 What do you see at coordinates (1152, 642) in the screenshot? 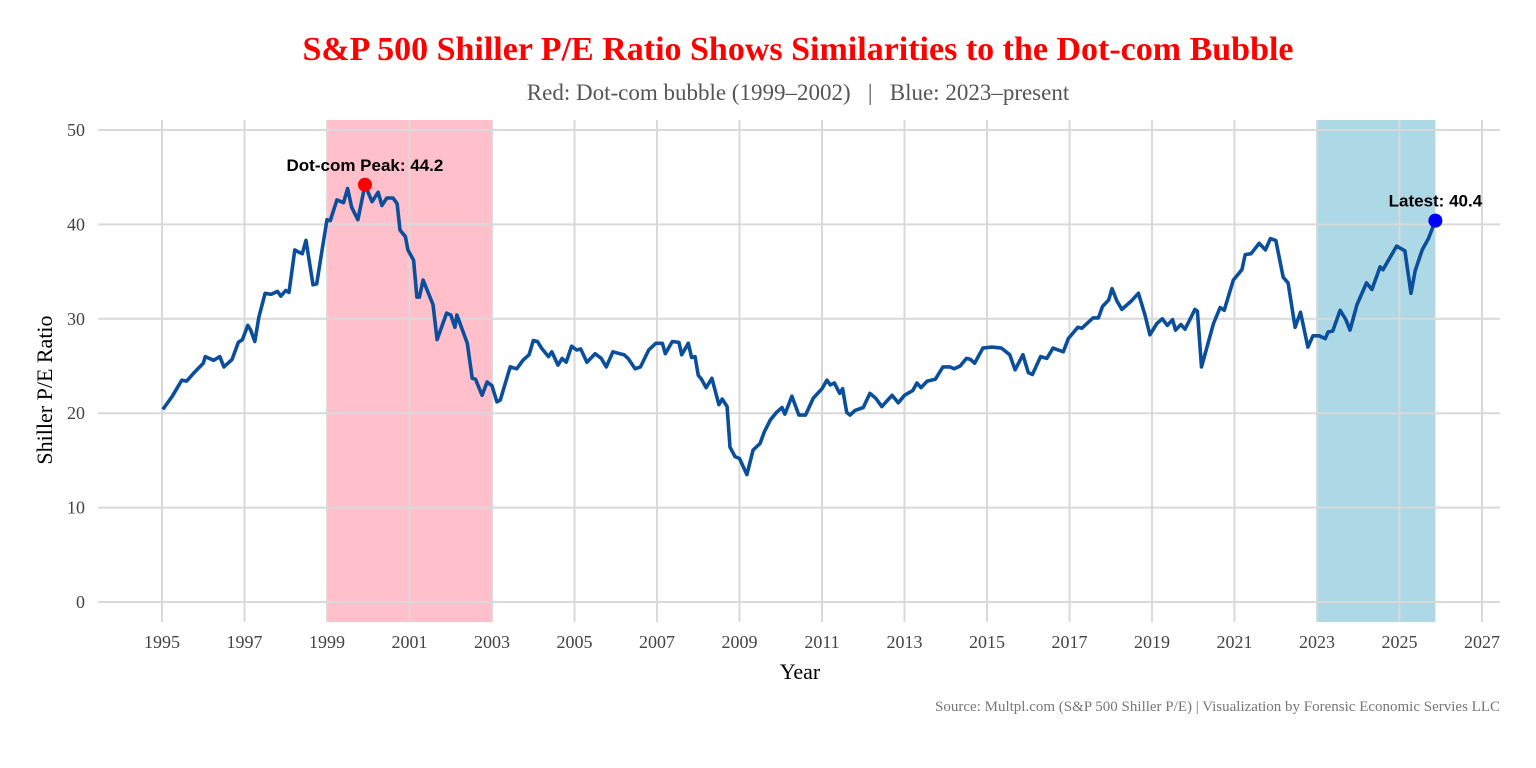
I see `x-tick-label: 2019` at bounding box center [1152, 642].